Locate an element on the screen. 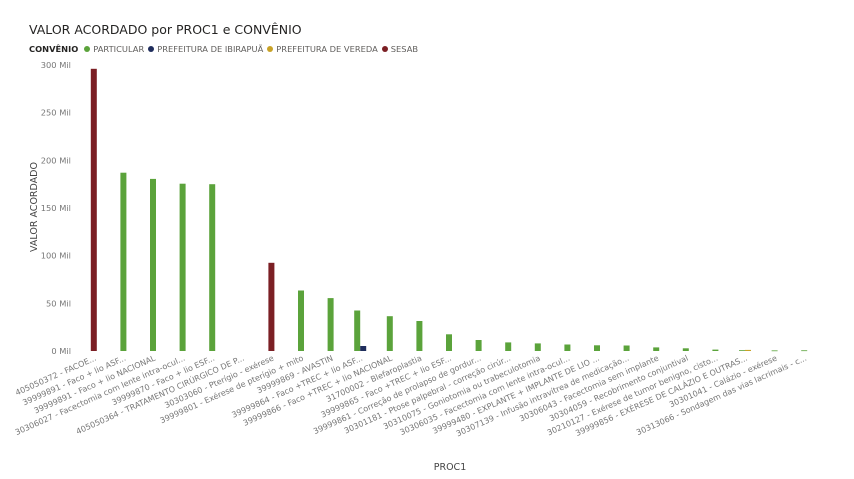  legend-item-sesab: SESAB is located at coordinates (400, 49).